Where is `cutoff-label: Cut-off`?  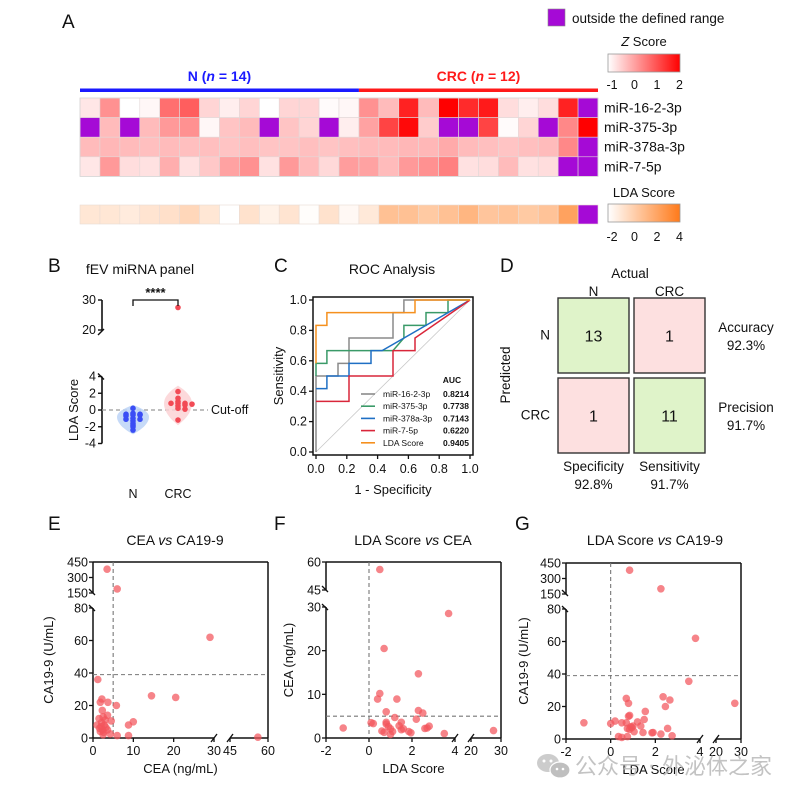
cutoff-label: Cut-off is located at coordinates (230, 410).